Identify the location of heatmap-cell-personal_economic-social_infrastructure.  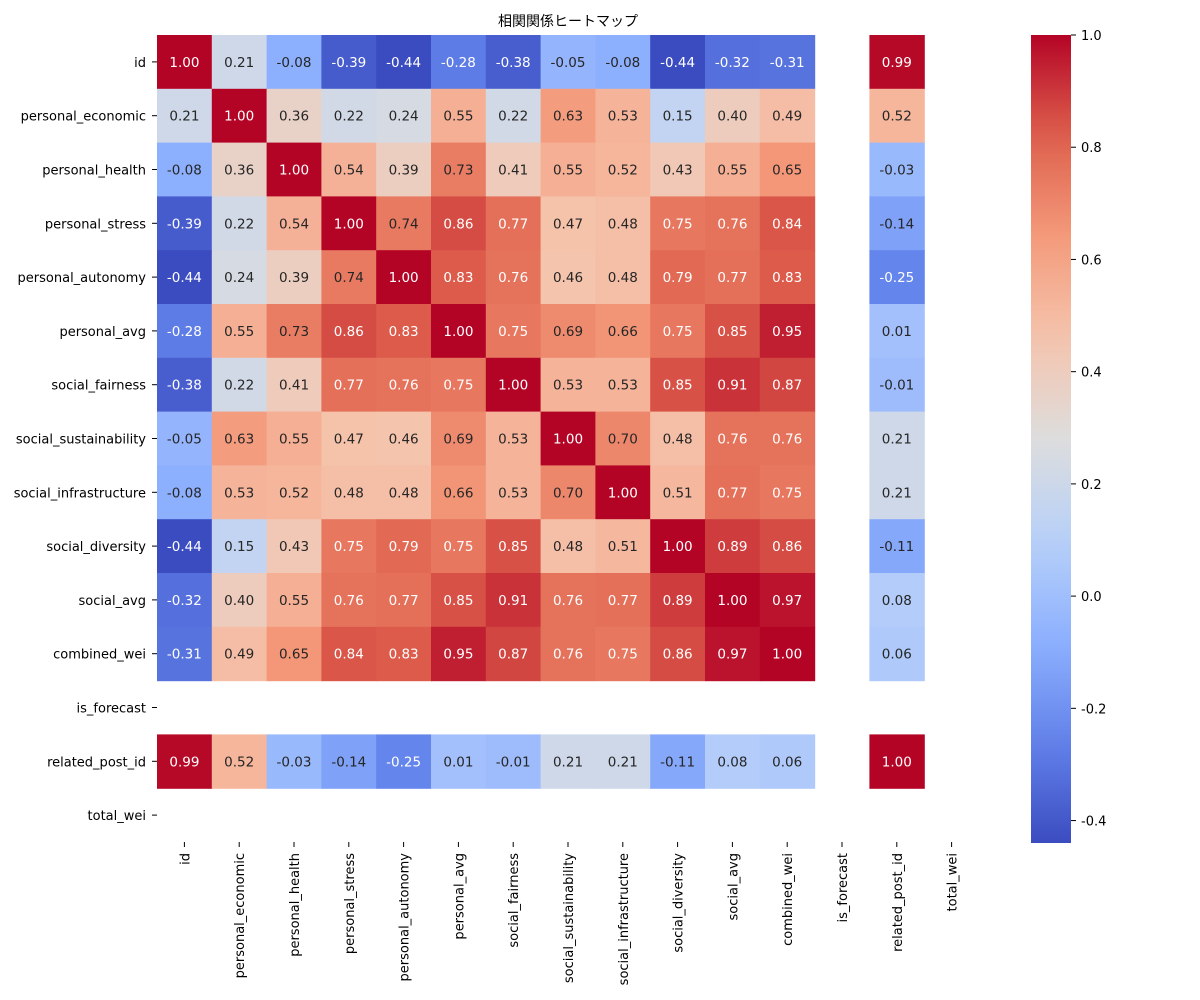
(623, 116).